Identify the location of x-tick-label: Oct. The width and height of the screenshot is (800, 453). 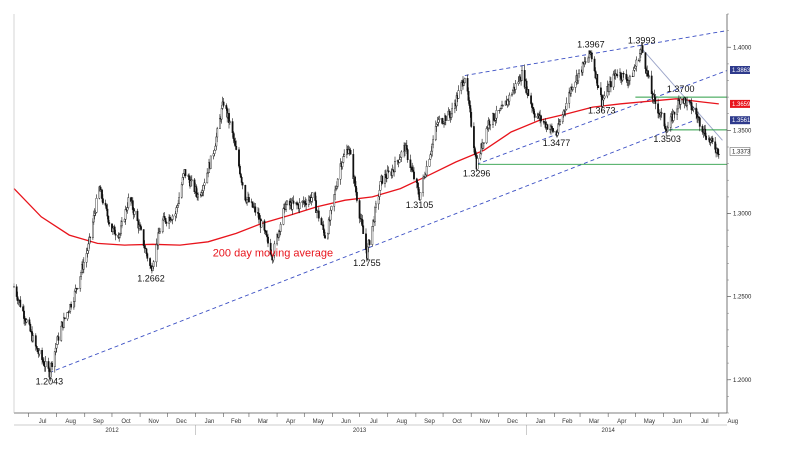
(457, 422).